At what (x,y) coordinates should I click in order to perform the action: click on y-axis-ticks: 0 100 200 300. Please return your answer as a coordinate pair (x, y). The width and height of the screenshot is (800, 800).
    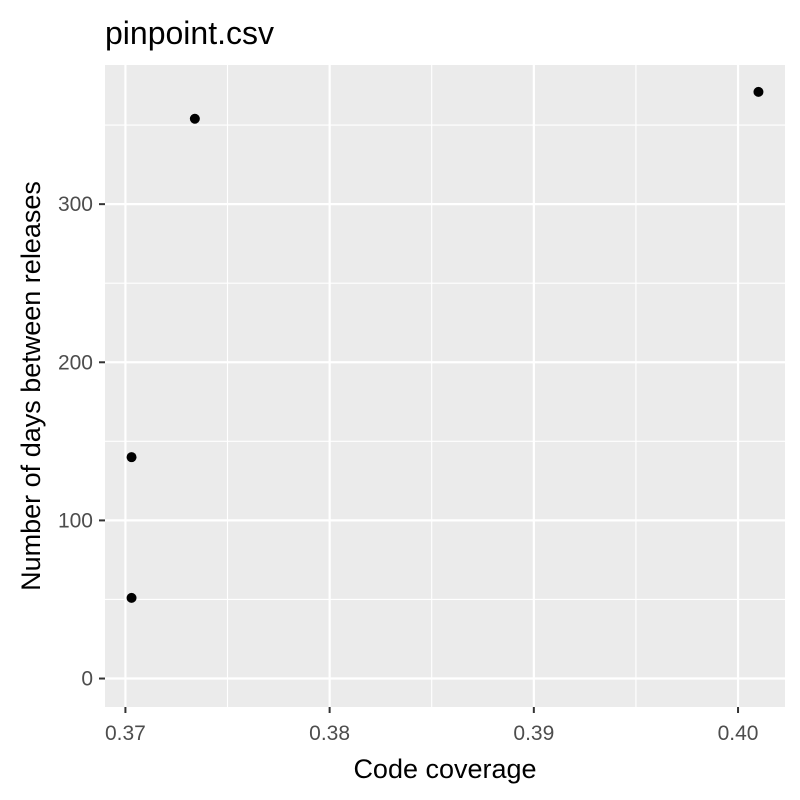
    Looking at the image, I should click on (81, 442).